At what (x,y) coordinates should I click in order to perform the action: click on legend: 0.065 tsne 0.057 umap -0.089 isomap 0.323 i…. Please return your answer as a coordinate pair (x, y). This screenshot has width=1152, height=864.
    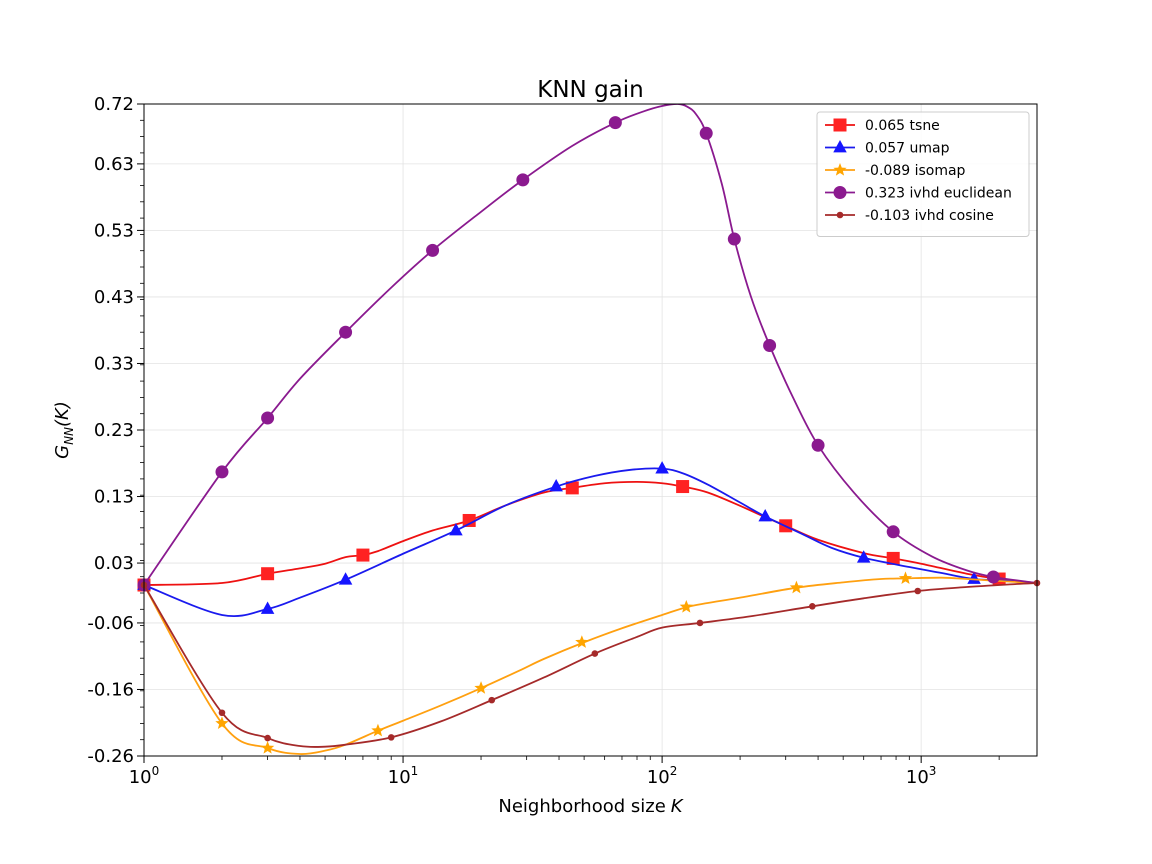
    Looking at the image, I should click on (923, 174).